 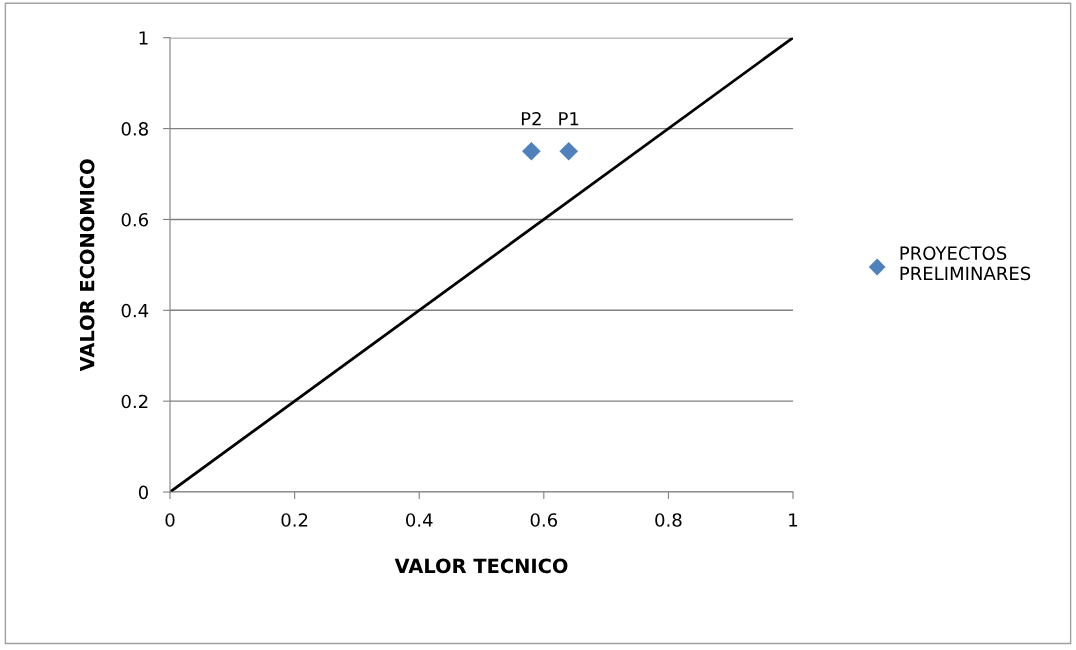 I want to click on y-axis-title: VALOR ECONOMICO, so click(x=87, y=265).